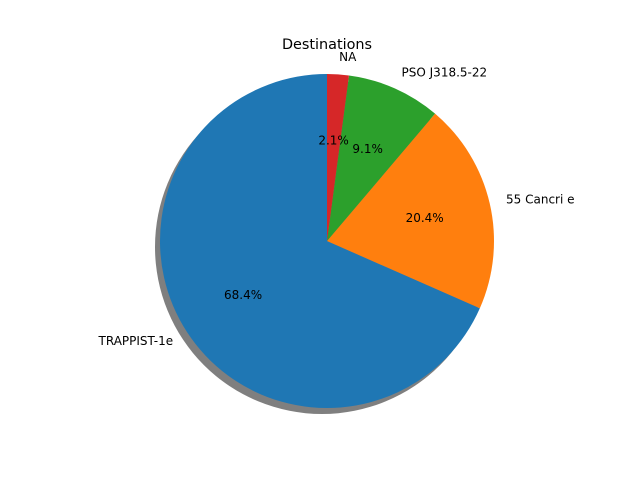 The width and height of the screenshot is (640, 480). What do you see at coordinates (333, 141) in the screenshot?
I see `percent-label: 2.1%` at bounding box center [333, 141].